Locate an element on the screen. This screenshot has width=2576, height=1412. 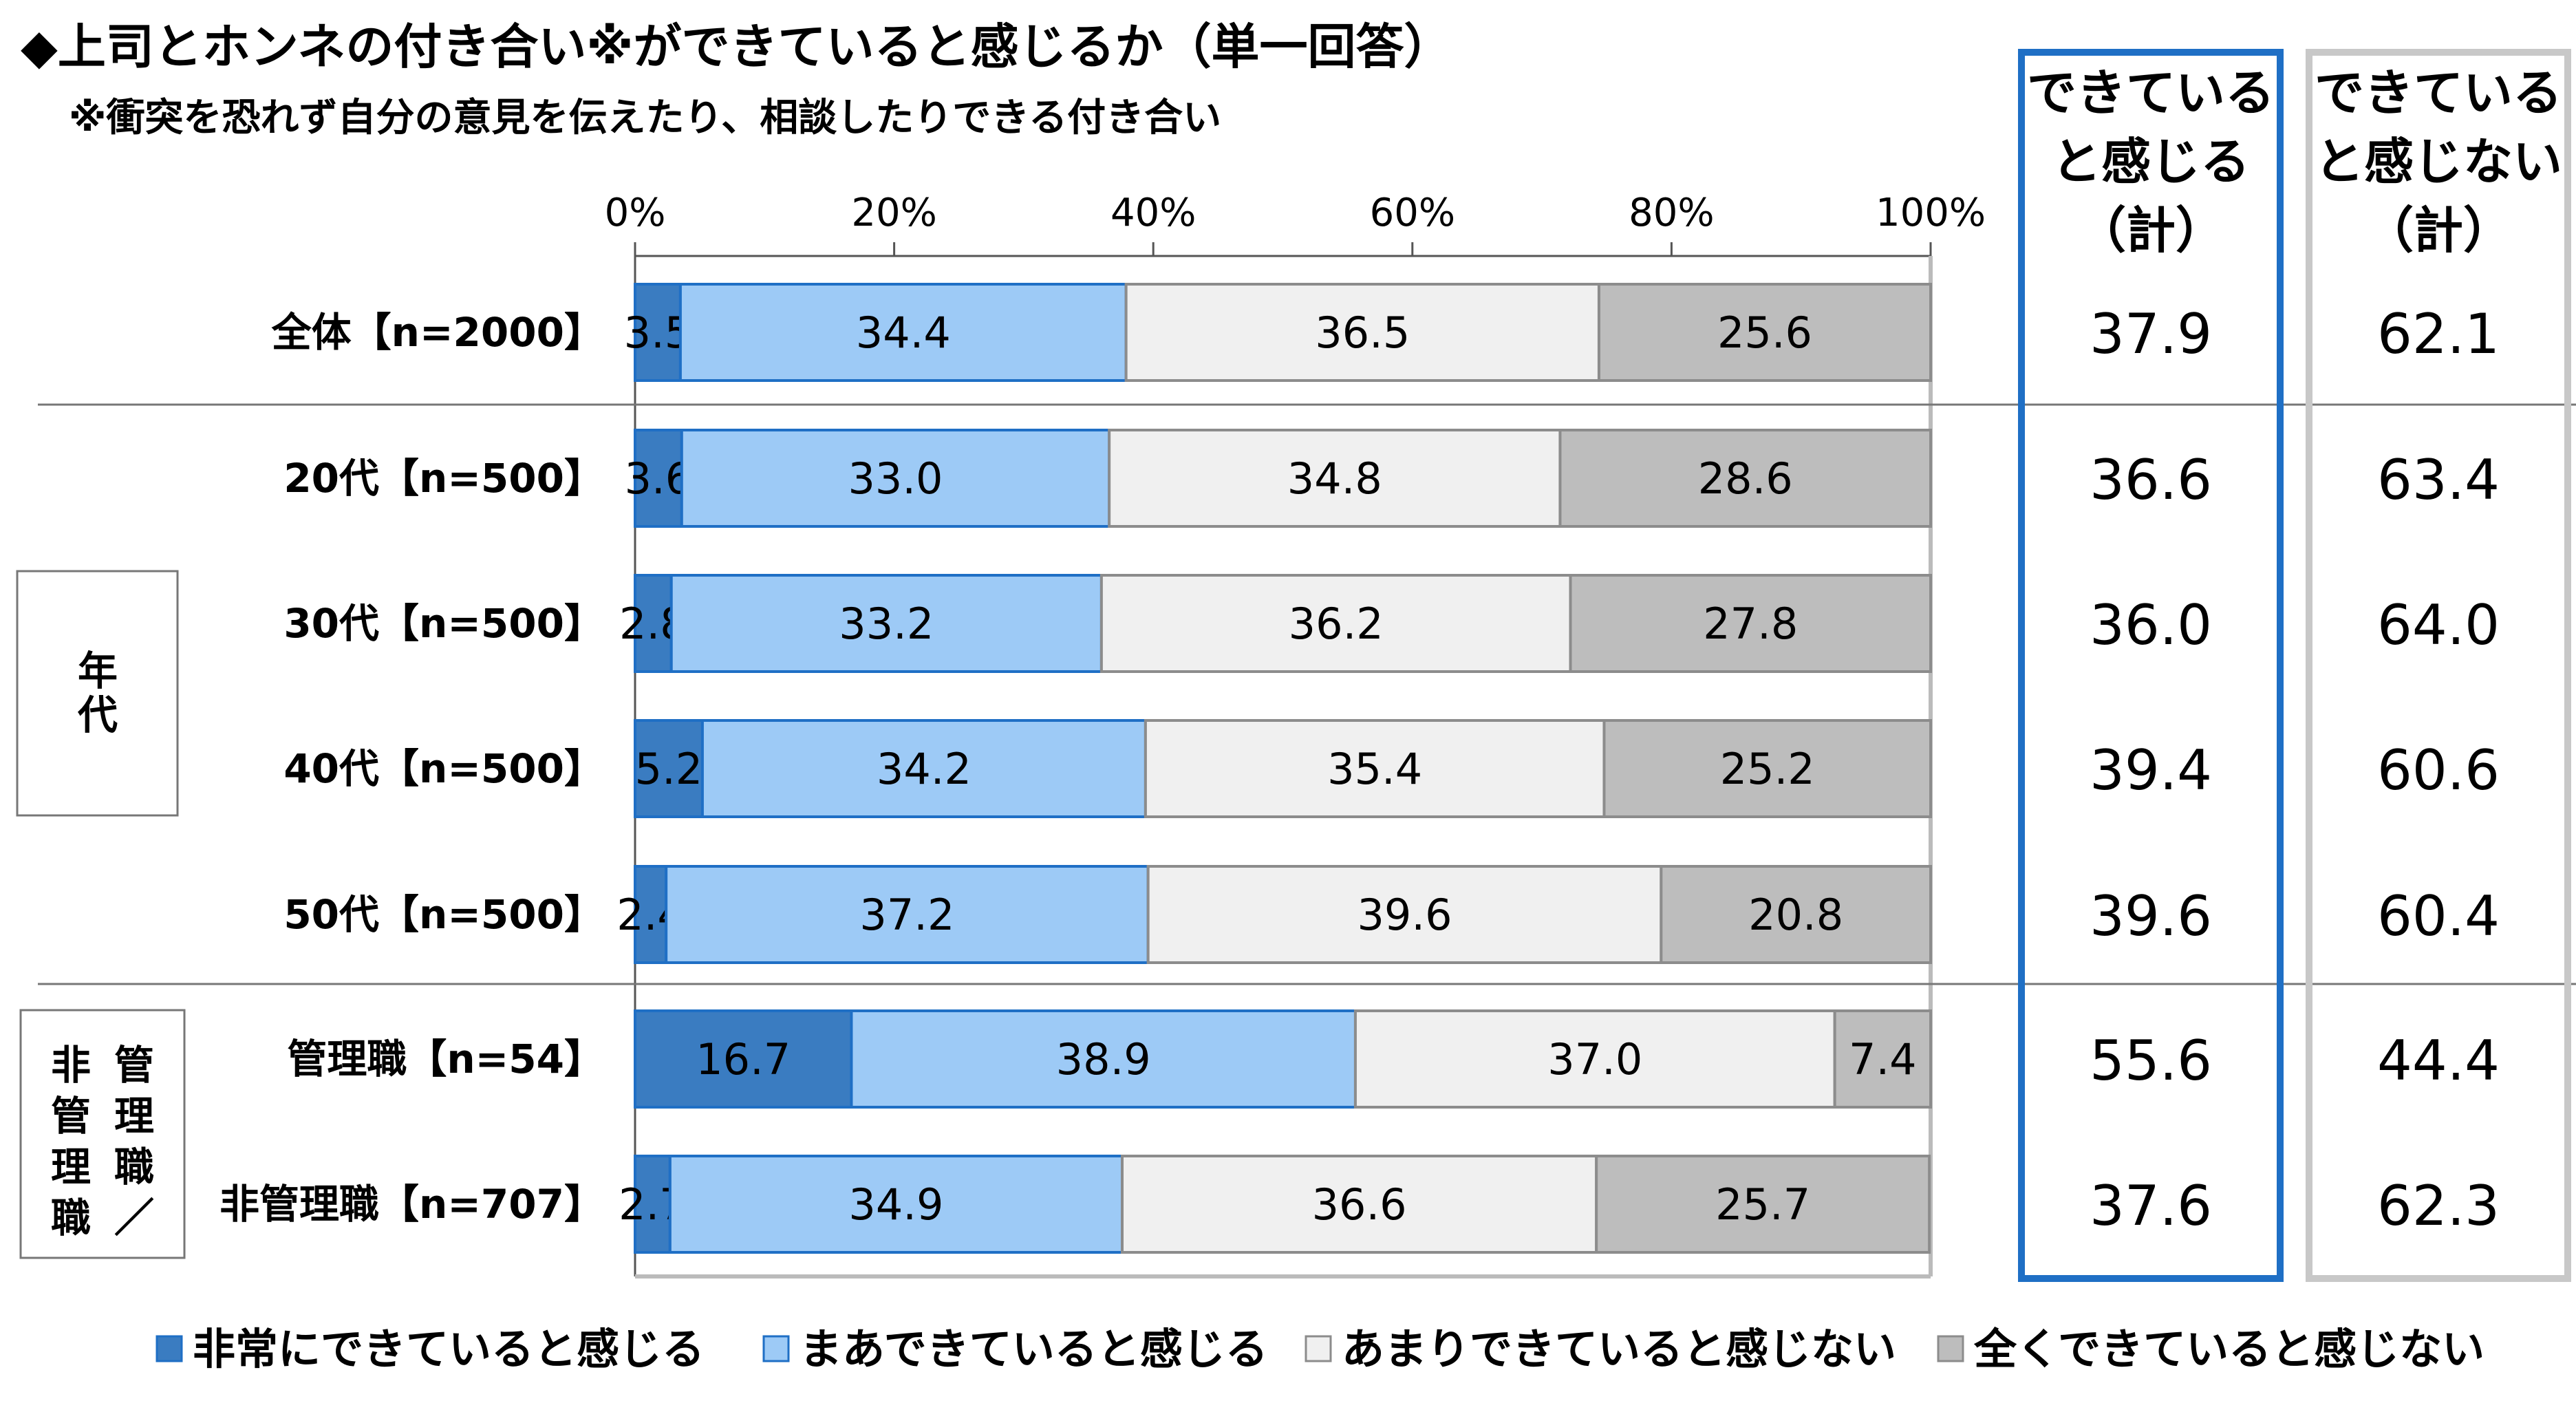
bar-value-label: 28.6 is located at coordinates (1745, 479).